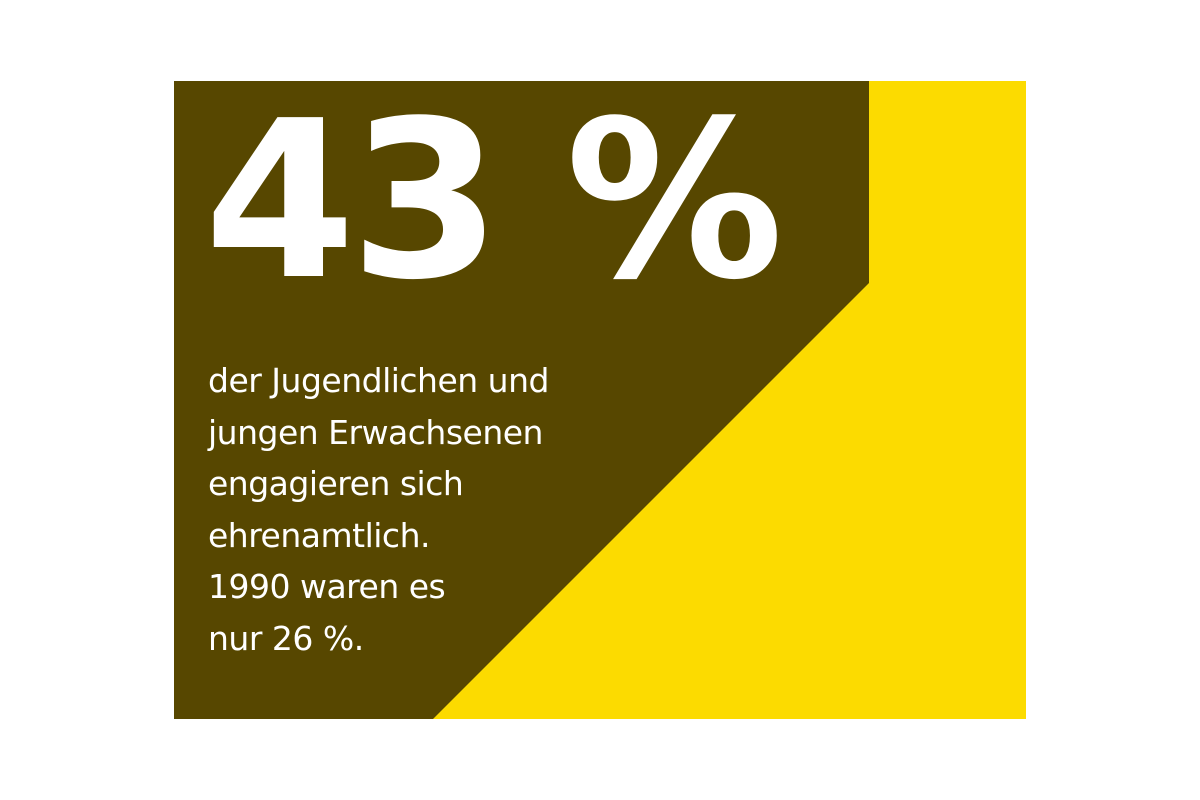  I want to click on stat-description-line: 1990 waren es, so click(327, 586).